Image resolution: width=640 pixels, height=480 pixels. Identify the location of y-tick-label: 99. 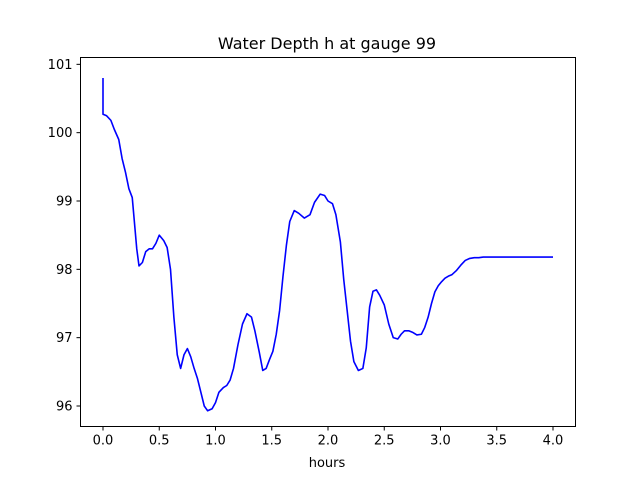
(64, 202).